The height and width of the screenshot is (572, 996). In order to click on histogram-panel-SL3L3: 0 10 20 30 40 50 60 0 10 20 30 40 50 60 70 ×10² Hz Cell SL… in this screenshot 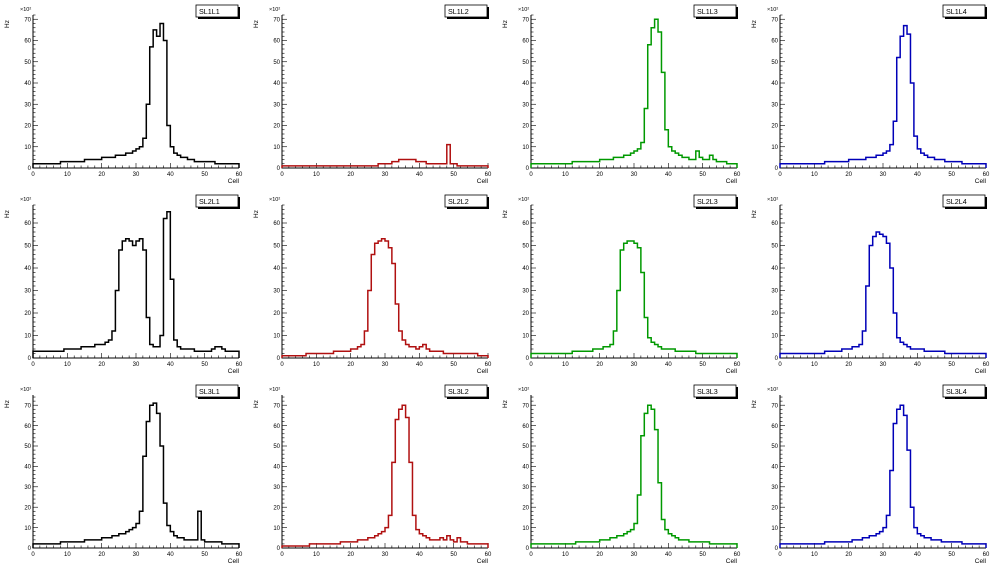, I will do `click(622, 475)`.